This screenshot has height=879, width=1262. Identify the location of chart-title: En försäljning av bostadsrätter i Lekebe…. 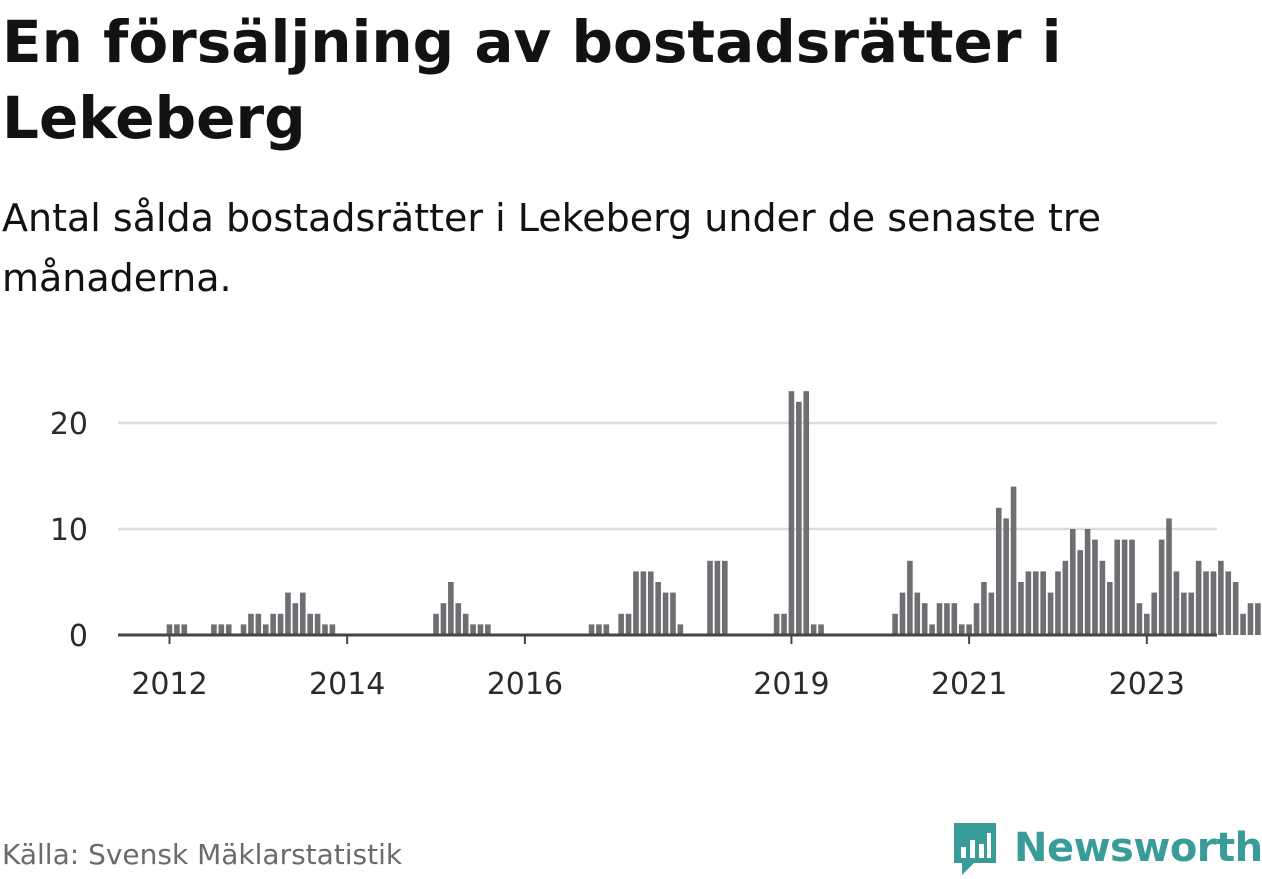
(532, 80).